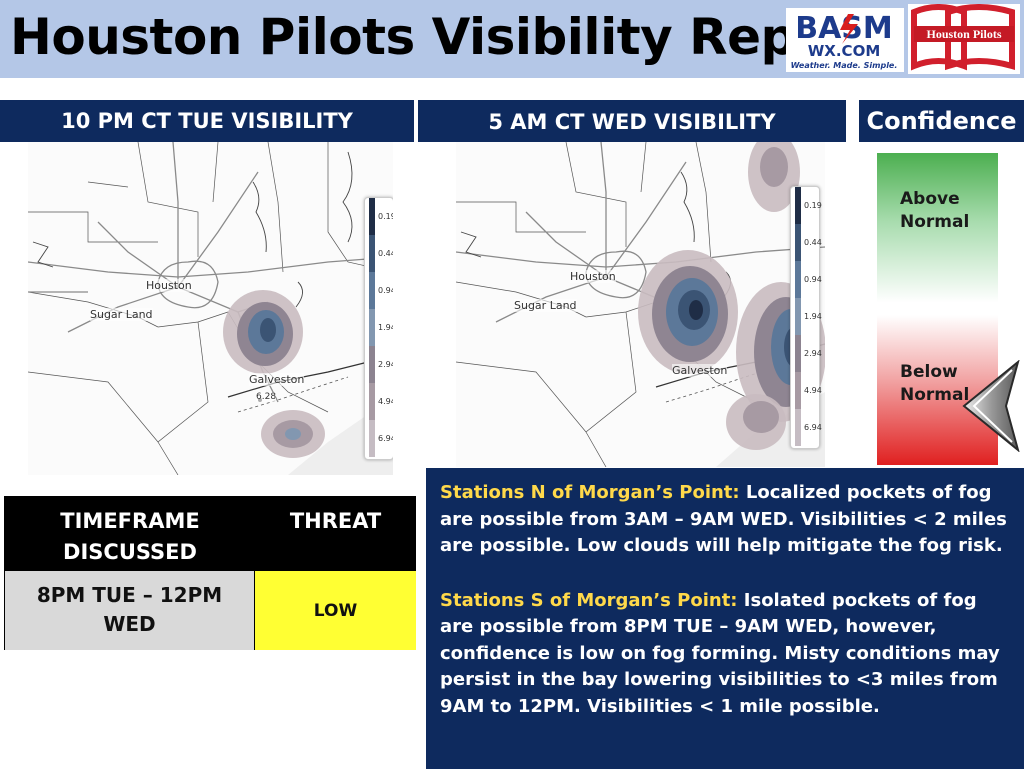 The height and width of the screenshot is (769, 1024). What do you see at coordinates (130, 610) in the screenshot?
I see `table-cell-timeframe: 8PM TUE – 12PM WED` at bounding box center [130, 610].